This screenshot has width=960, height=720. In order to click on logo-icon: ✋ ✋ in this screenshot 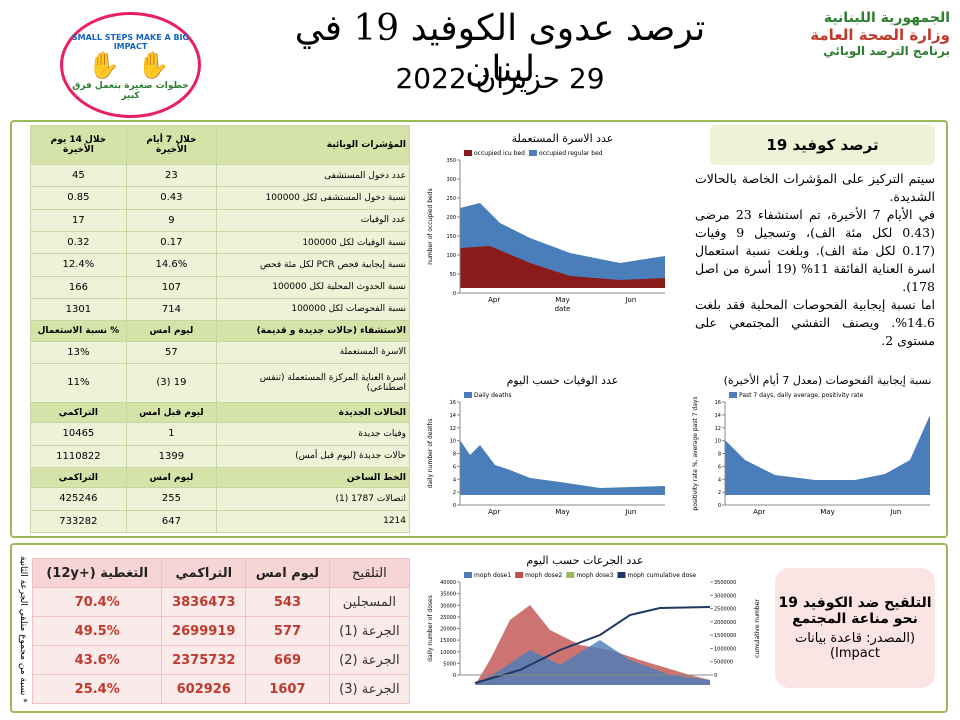, I will do `click(130, 66)`.